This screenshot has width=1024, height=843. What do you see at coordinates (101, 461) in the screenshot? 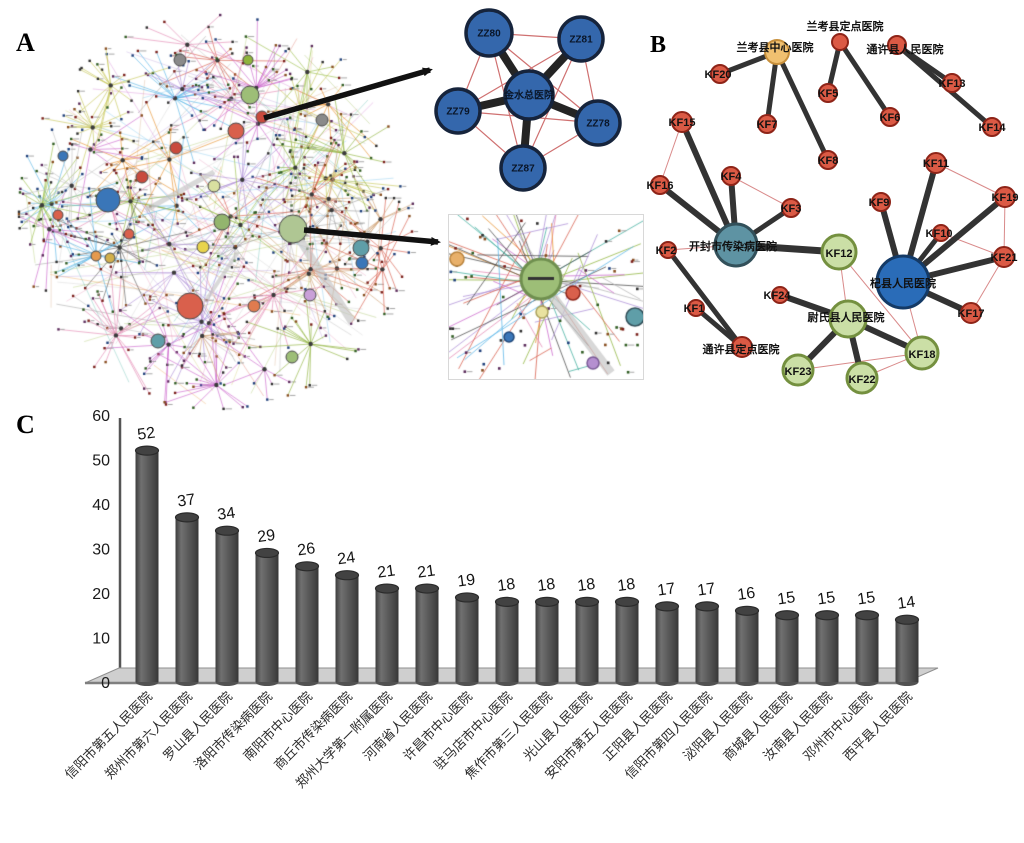
I see `y-tick-label: 50` at bounding box center [101, 461].